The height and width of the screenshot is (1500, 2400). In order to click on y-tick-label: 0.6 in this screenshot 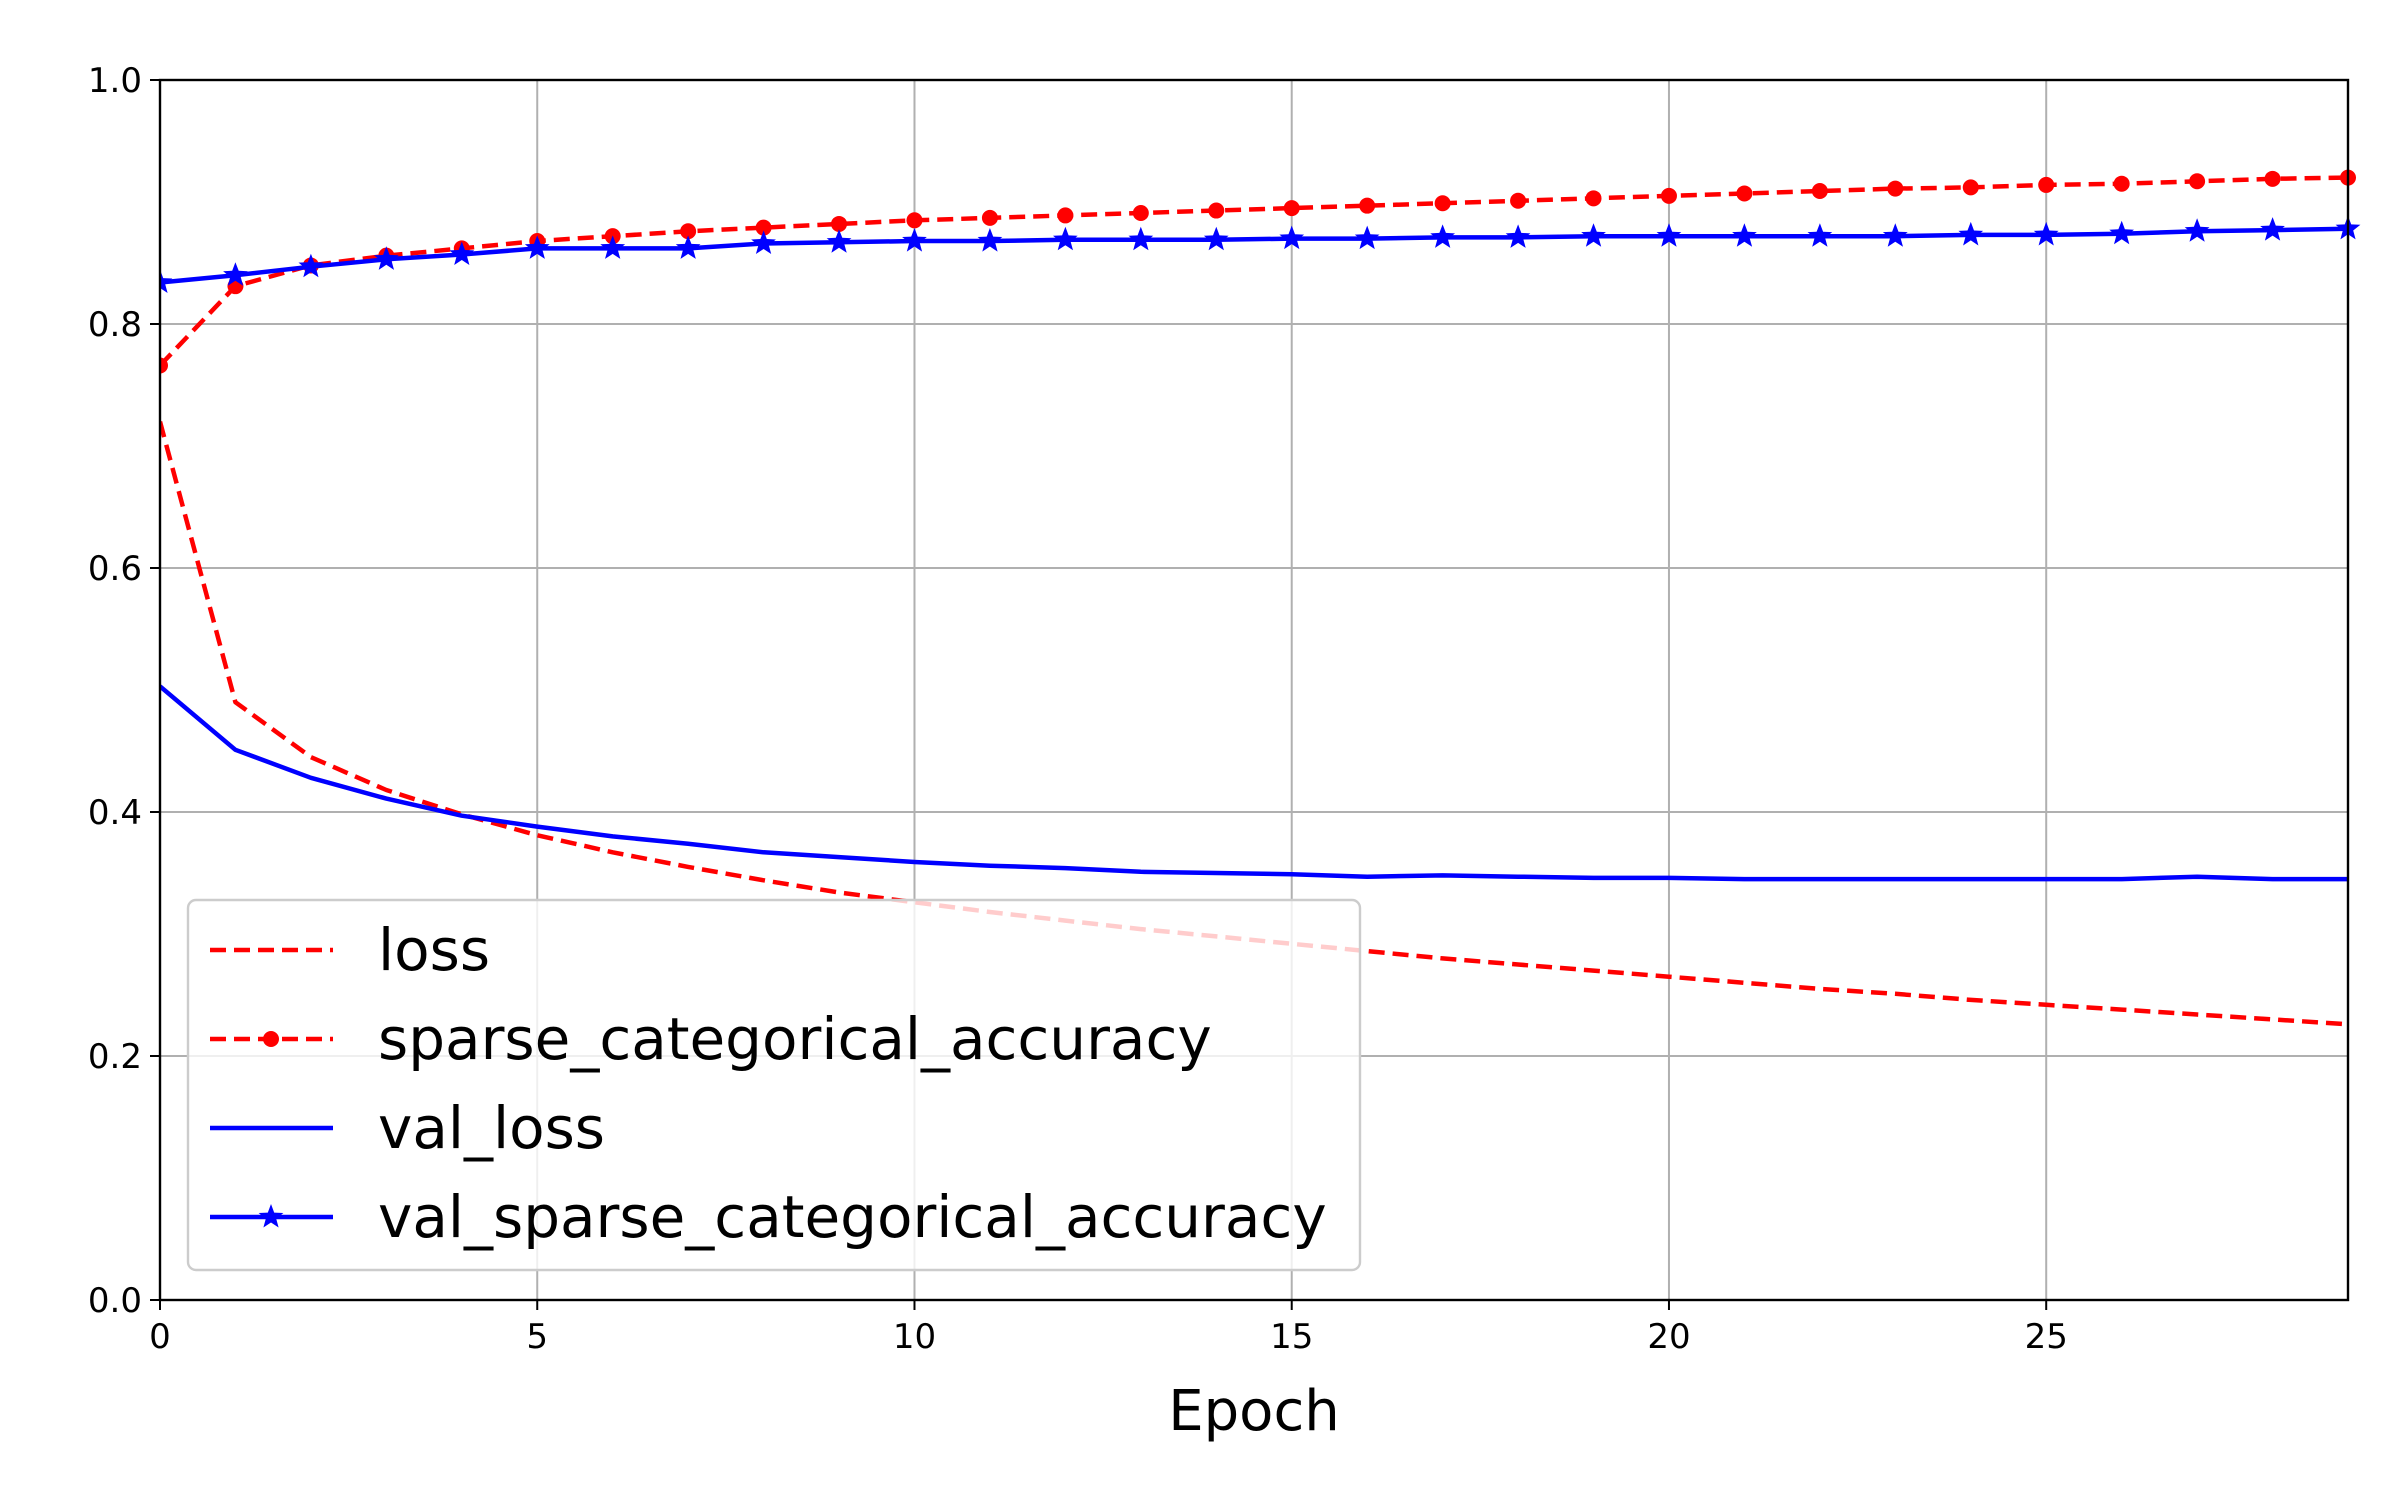, I will do `click(115, 569)`.